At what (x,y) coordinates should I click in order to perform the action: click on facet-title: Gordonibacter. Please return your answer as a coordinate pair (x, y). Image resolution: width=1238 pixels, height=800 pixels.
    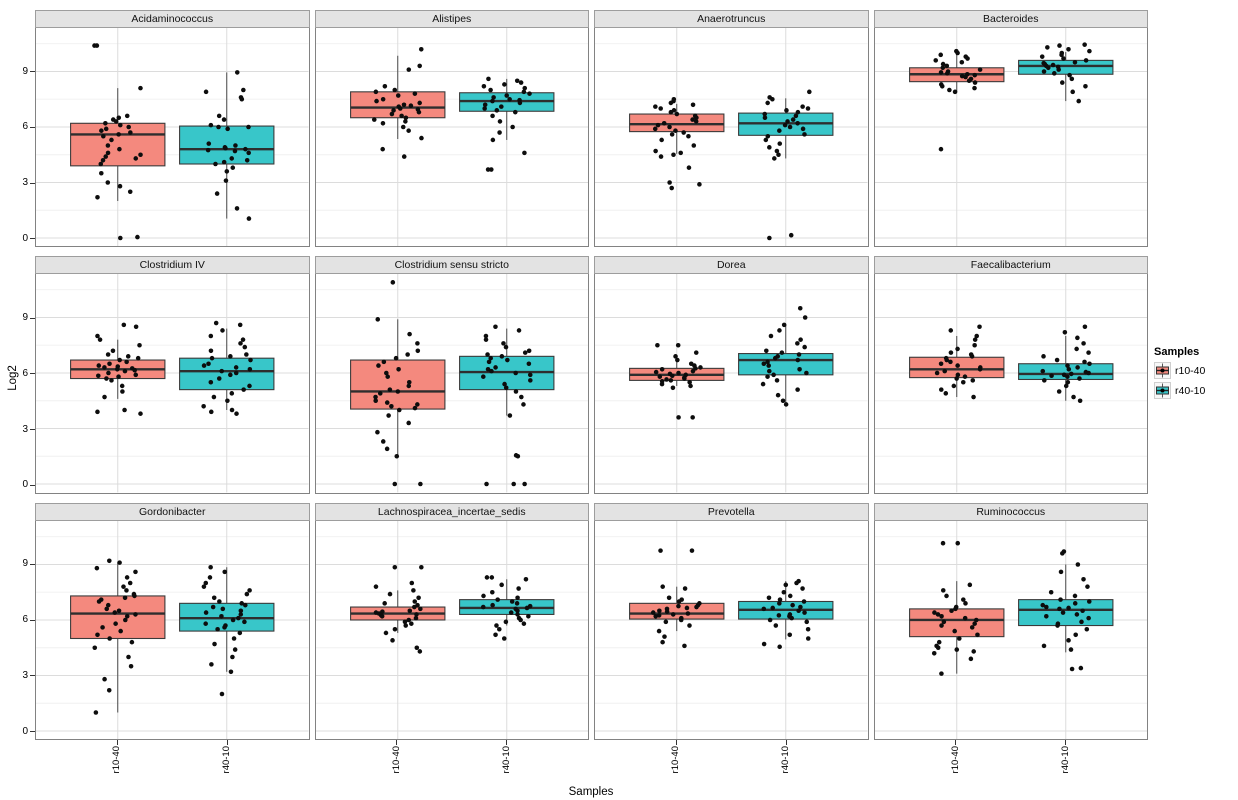
    Looking at the image, I should click on (172, 511).